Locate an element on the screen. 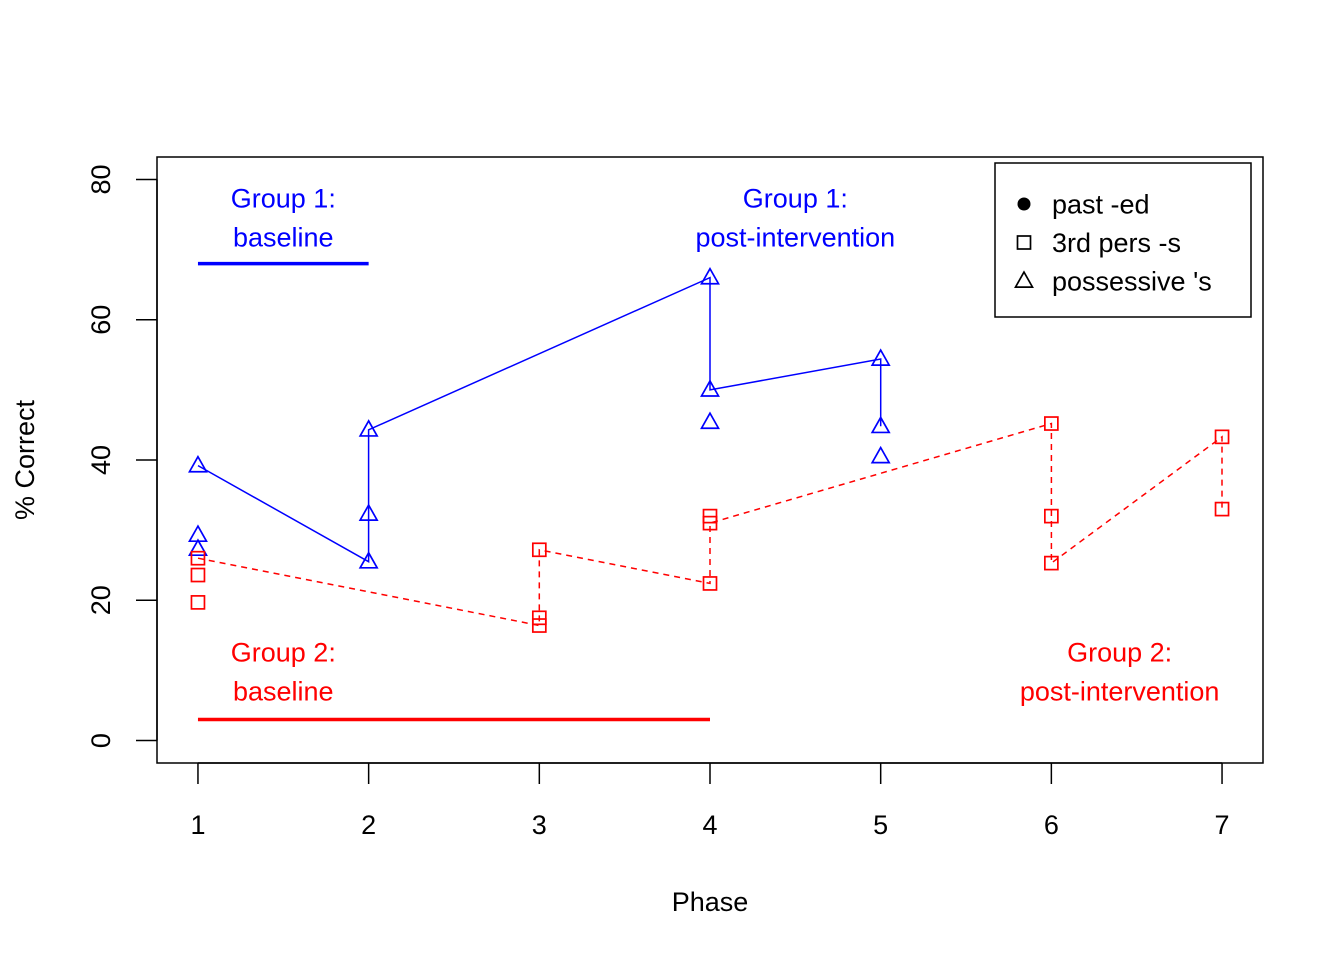 The image size is (1344, 960). x-tick-label: 6 is located at coordinates (1051, 825).